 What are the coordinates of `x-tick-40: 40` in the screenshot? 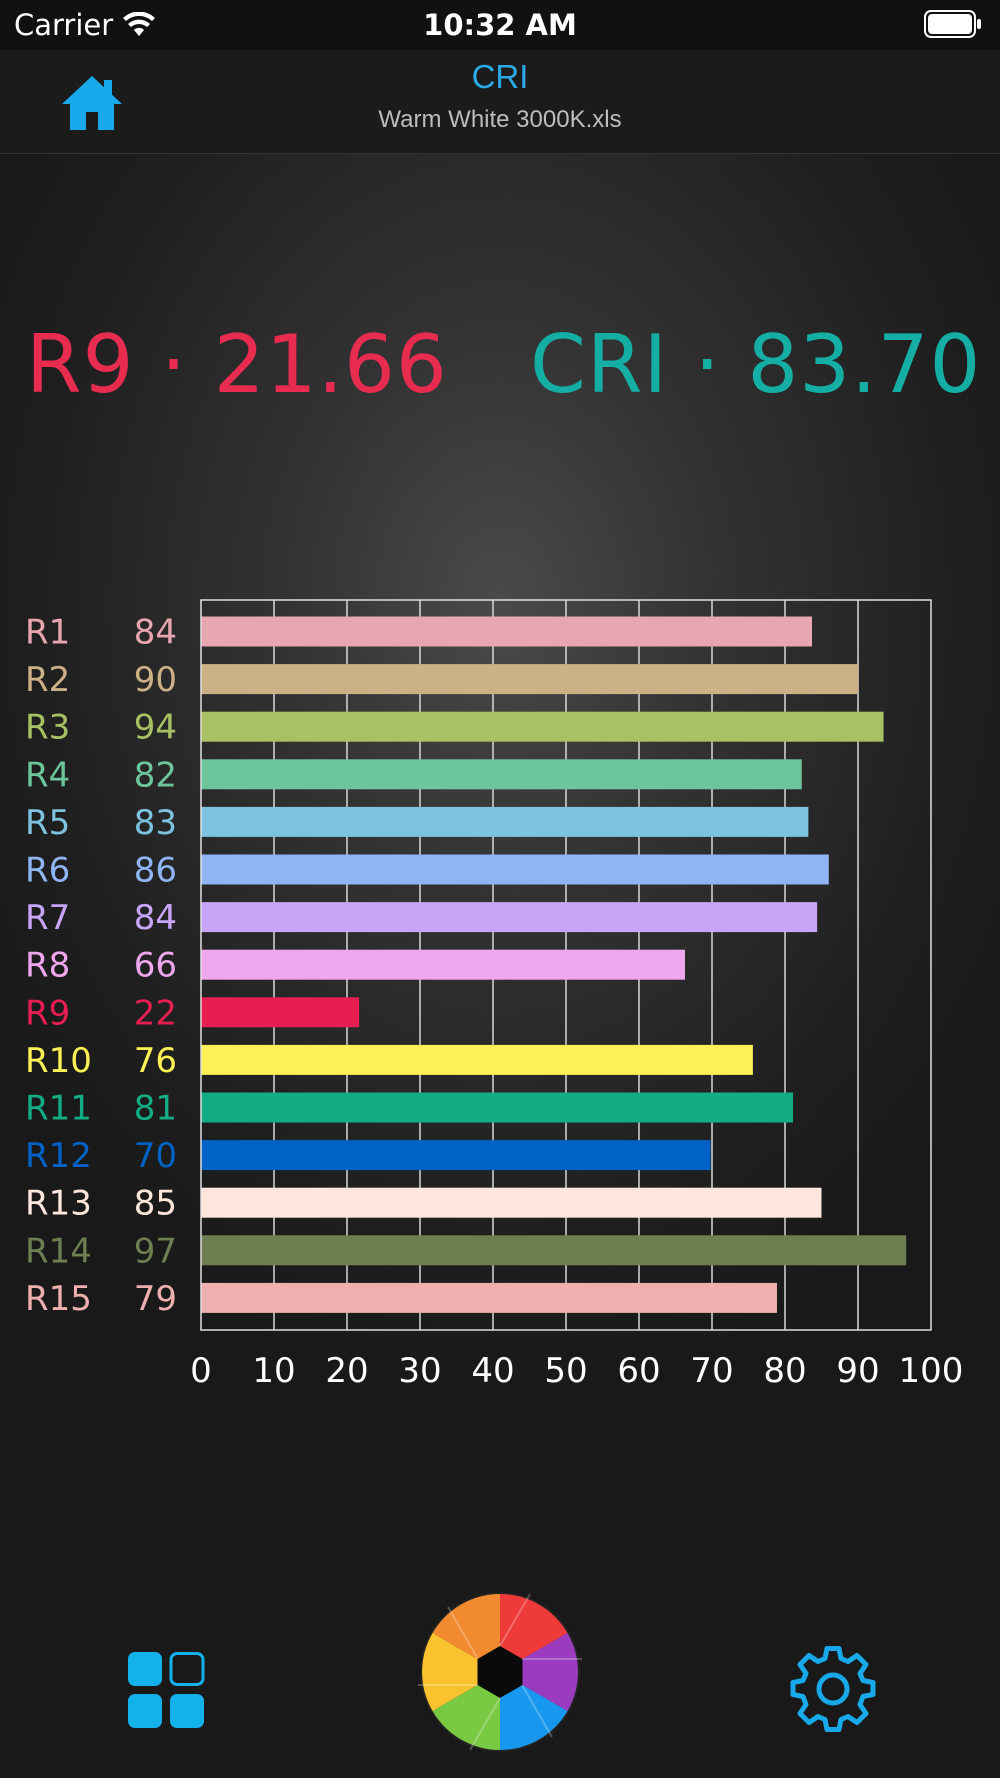 It's located at (492, 1370).